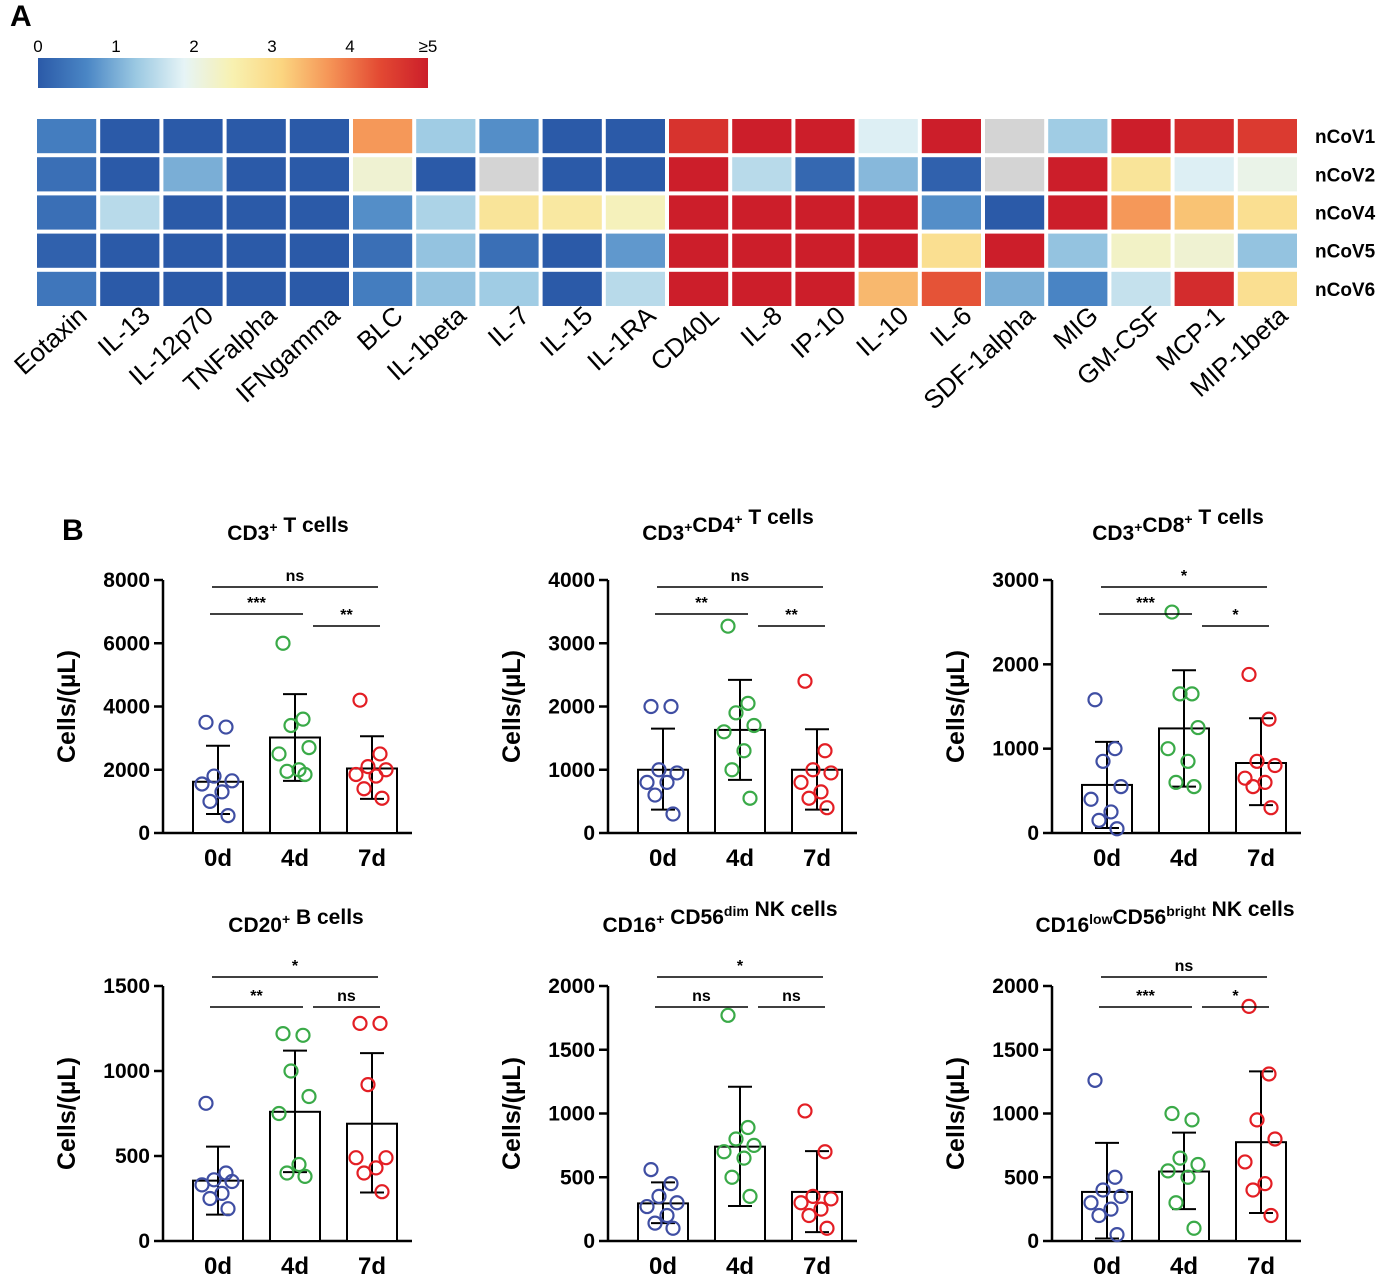  I want to click on y-tick-label: 500, so click(132, 1156).